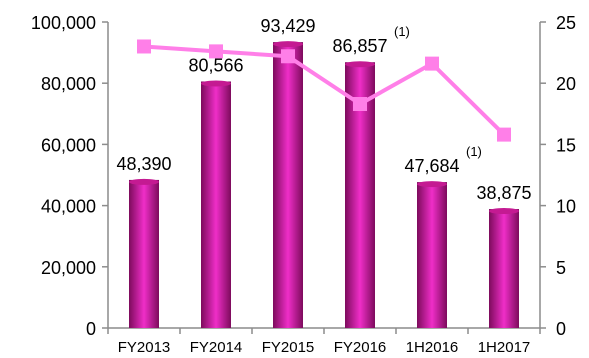 The image size is (589, 358). What do you see at coordinates (360, 347) in the screenshot?
I see `x-axis-tick-label: FY2016` at bounding box center [360, 347].